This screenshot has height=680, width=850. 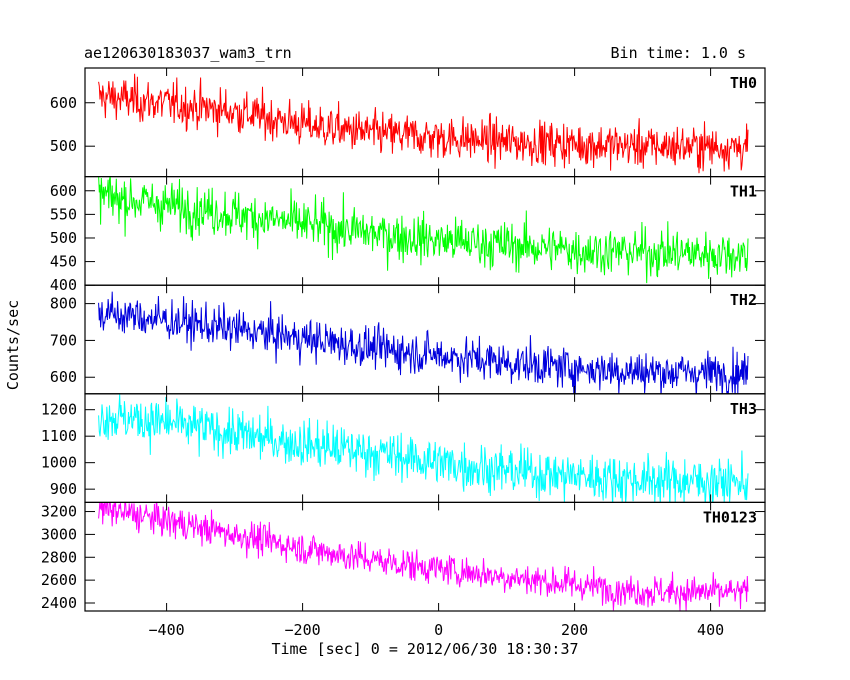 I want to click on series-label-th0: TH0, so click(x=743, y=83).